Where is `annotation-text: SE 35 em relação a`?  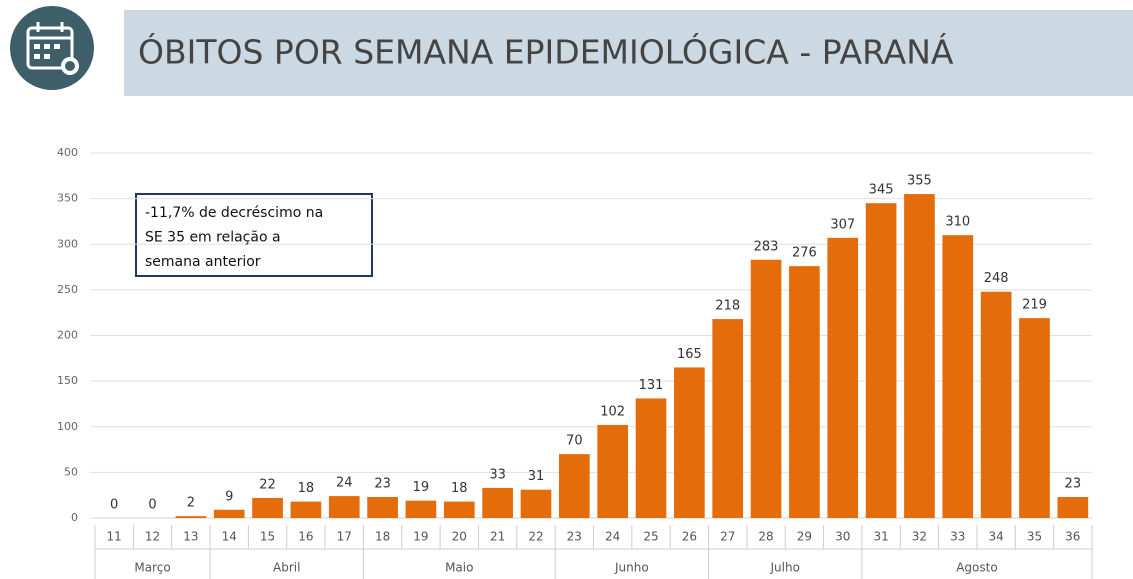
annotation-text: SE 35 em relação a is located at coordinates (213, 238).